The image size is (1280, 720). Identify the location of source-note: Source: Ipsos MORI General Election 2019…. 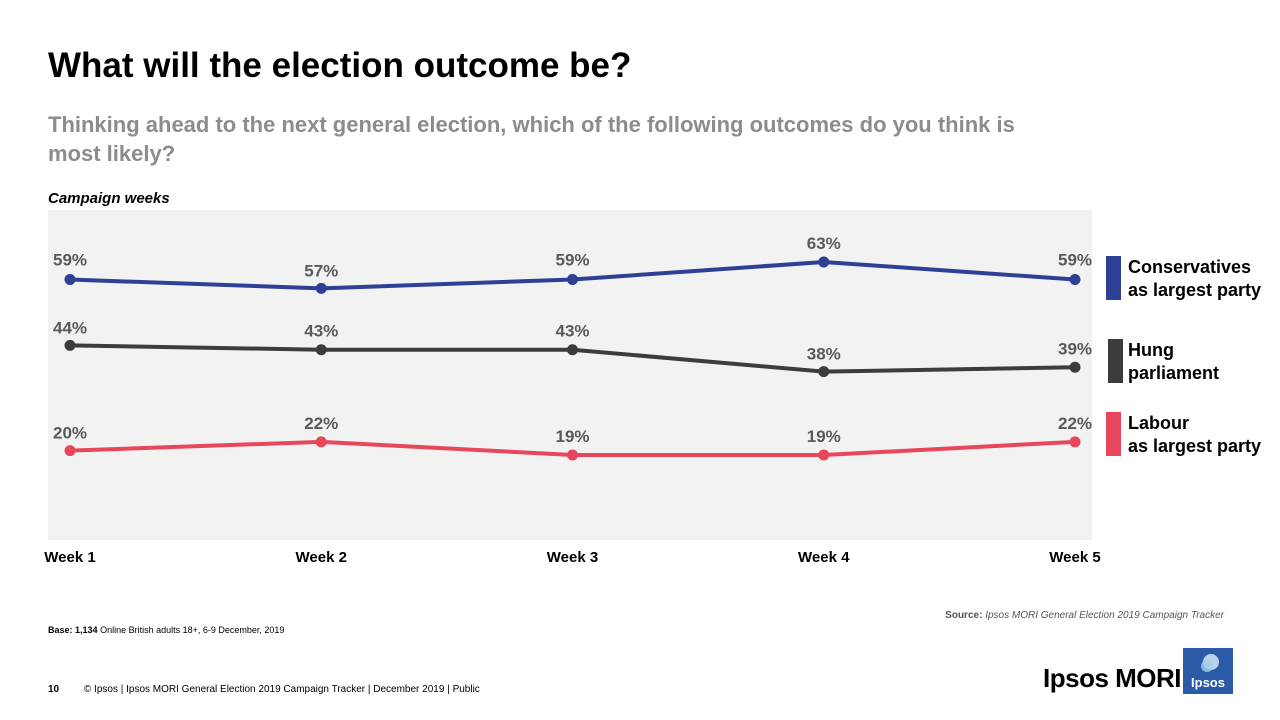
(1084, 615).